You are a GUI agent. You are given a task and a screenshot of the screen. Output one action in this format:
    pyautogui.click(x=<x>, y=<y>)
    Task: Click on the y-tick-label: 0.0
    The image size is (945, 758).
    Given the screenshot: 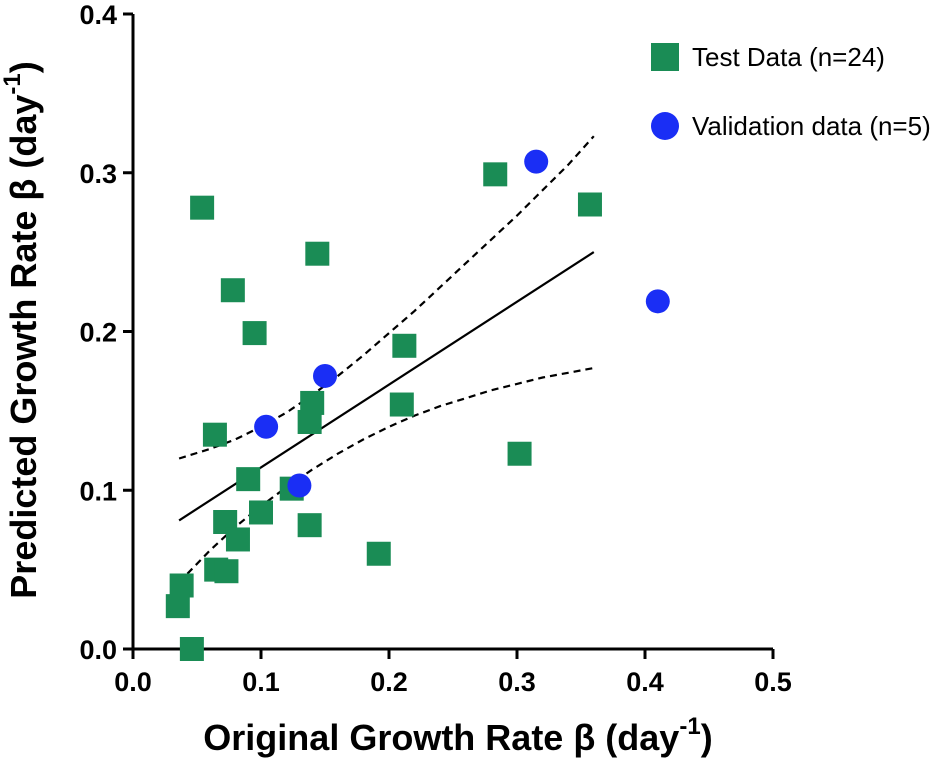 What is the action you would take?
    pyautogui.click(x=98, y=650)
    